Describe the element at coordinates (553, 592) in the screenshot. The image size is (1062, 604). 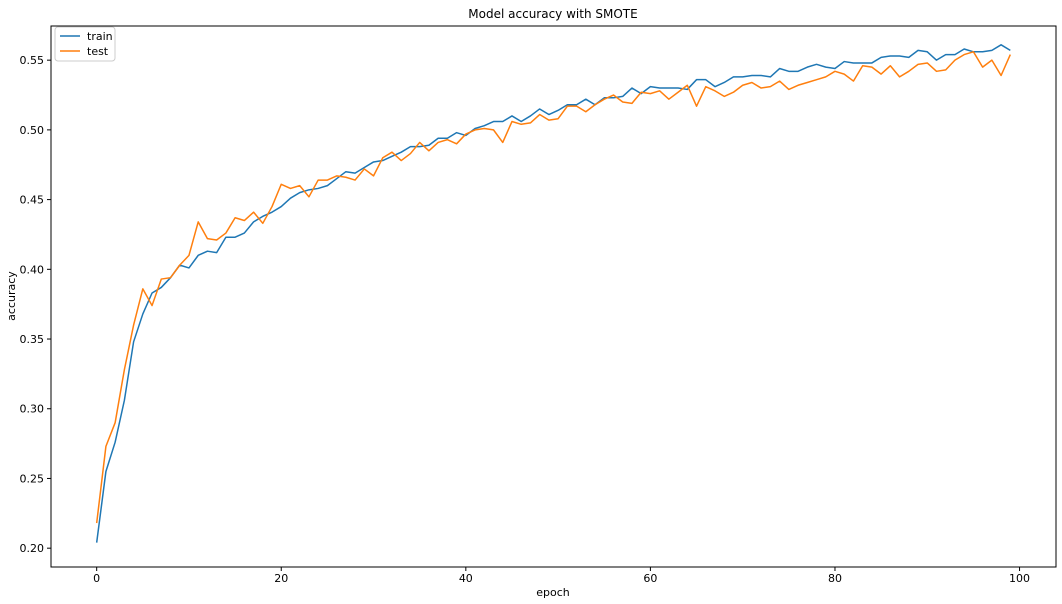
I see `x-axis-label: epoch` at that location.